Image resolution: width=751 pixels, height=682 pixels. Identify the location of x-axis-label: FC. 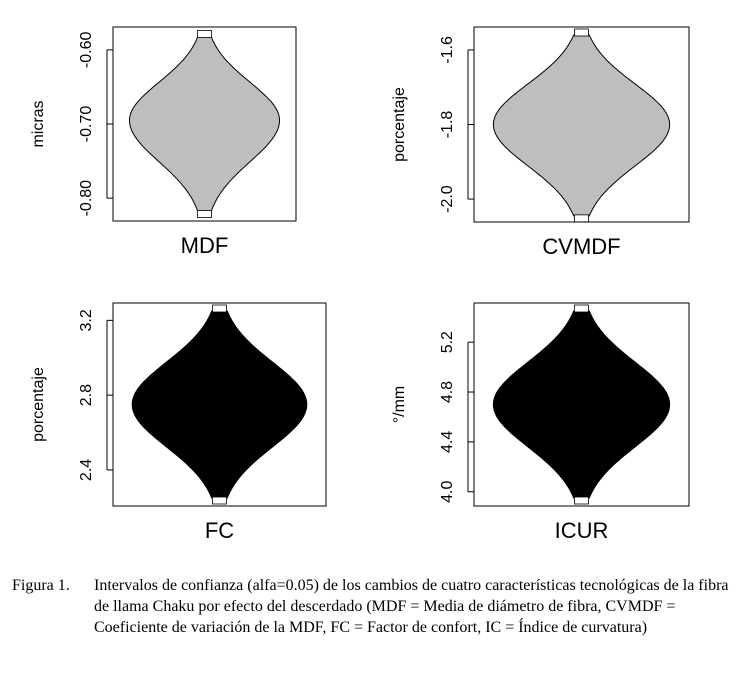
(219, 530).